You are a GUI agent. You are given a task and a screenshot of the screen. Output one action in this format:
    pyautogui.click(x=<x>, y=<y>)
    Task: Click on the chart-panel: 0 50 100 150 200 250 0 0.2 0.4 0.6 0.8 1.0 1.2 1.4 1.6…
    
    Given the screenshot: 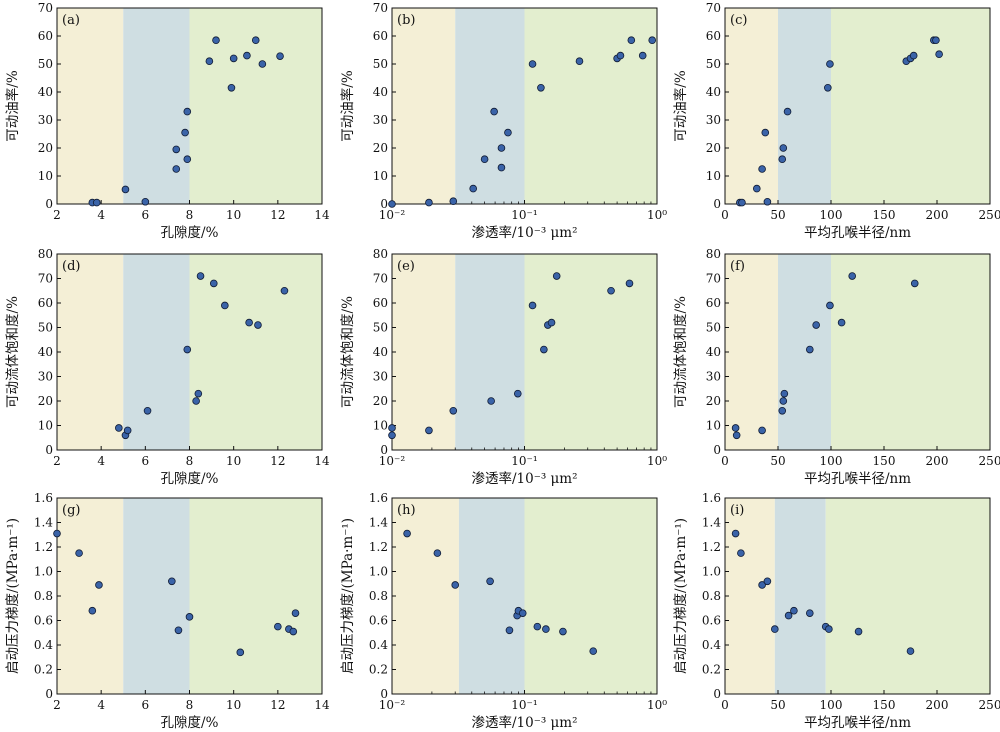 What is the action you would take?
    pyautogui.click(x=836, y=611)
    